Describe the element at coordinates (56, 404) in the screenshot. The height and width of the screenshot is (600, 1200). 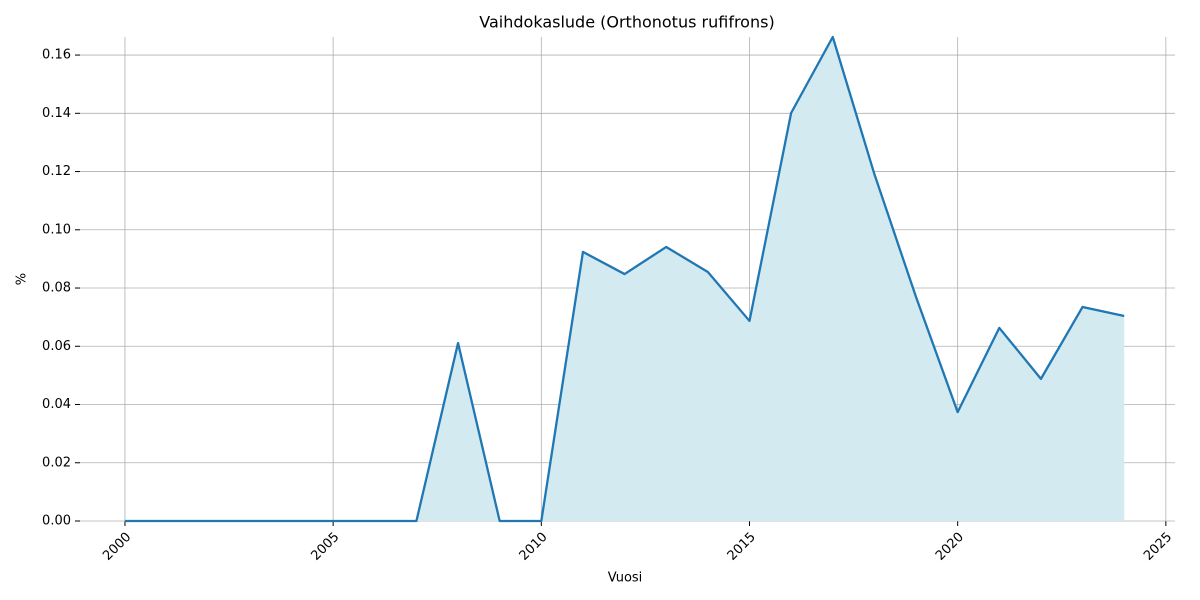
I see `y-tick-label: 0.04` at that location.